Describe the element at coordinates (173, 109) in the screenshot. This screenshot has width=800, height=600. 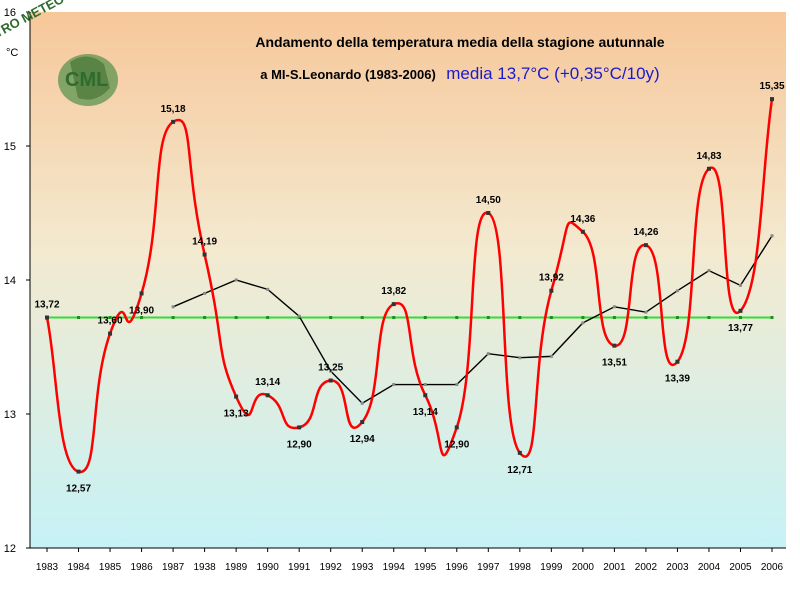
I see `data-label: 15,18` at that location.